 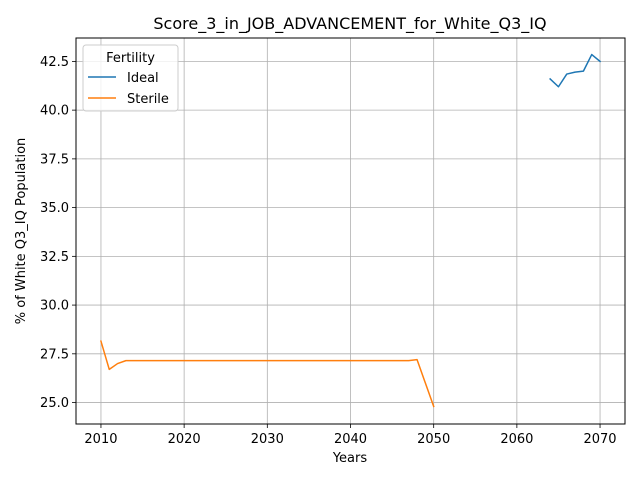 I want to click on y-tick-label: 40.0, so click(x=54, y=111).